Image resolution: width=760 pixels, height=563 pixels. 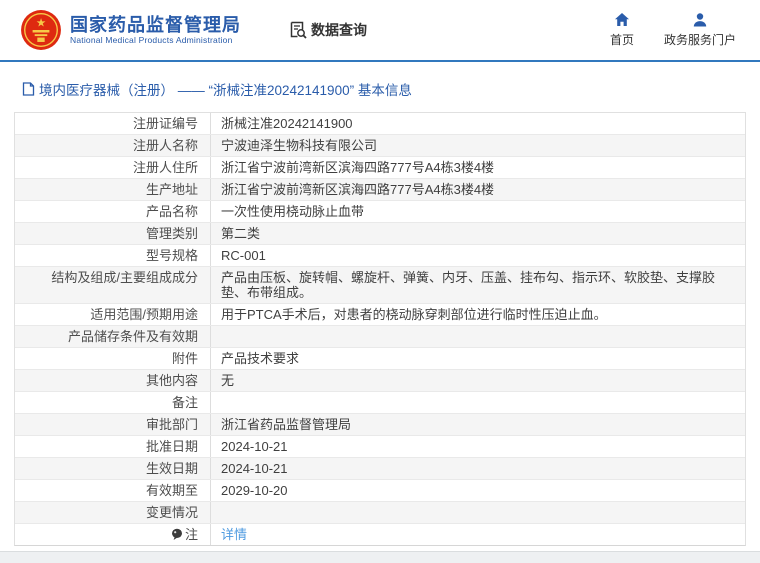 I want to click on row-label: 其他内容, so click(x=113, y=380).